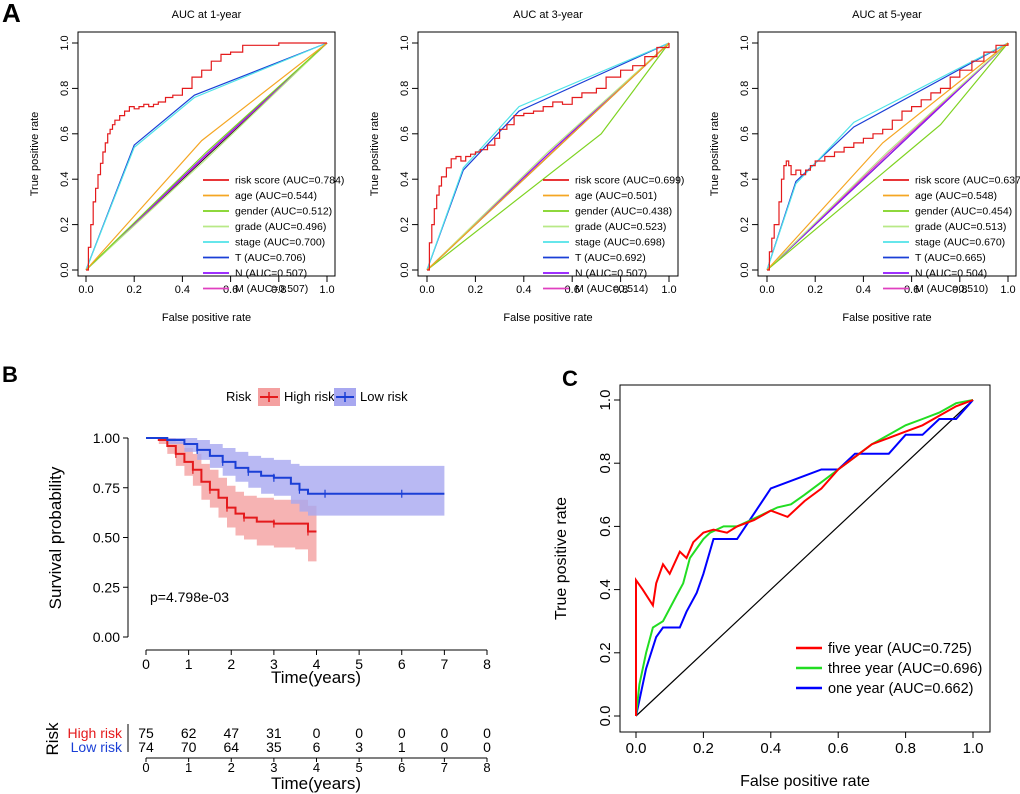 This screenshot has height=794, width=1020. Describe the element at coordinates (963, 212) in the screenshot. I see `legend-label: gender (AUC=0.454)` at that location.